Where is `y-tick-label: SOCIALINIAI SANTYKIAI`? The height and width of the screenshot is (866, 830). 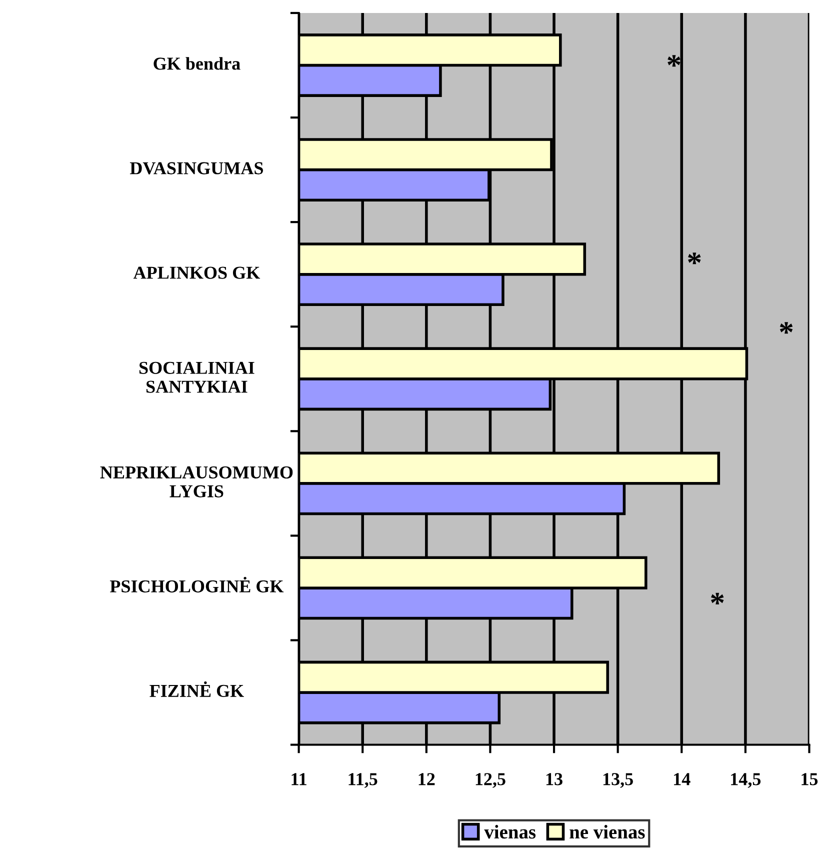
y-tick-label: SOCIALINIAI SANTYKIAI is located at coordinates (196, 377).